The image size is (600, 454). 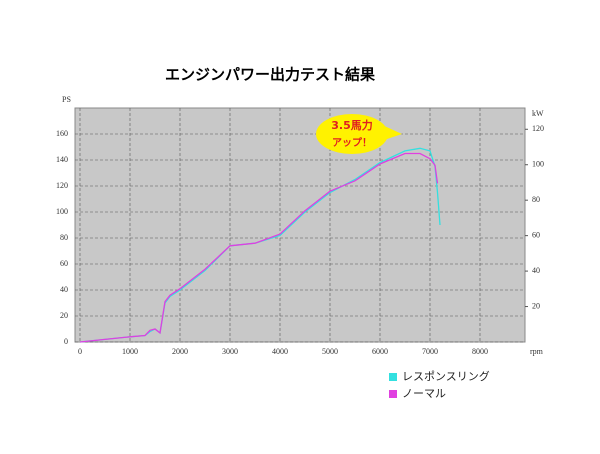 I want to click on x-tick-label: 1000, so click(x=130, y=351).